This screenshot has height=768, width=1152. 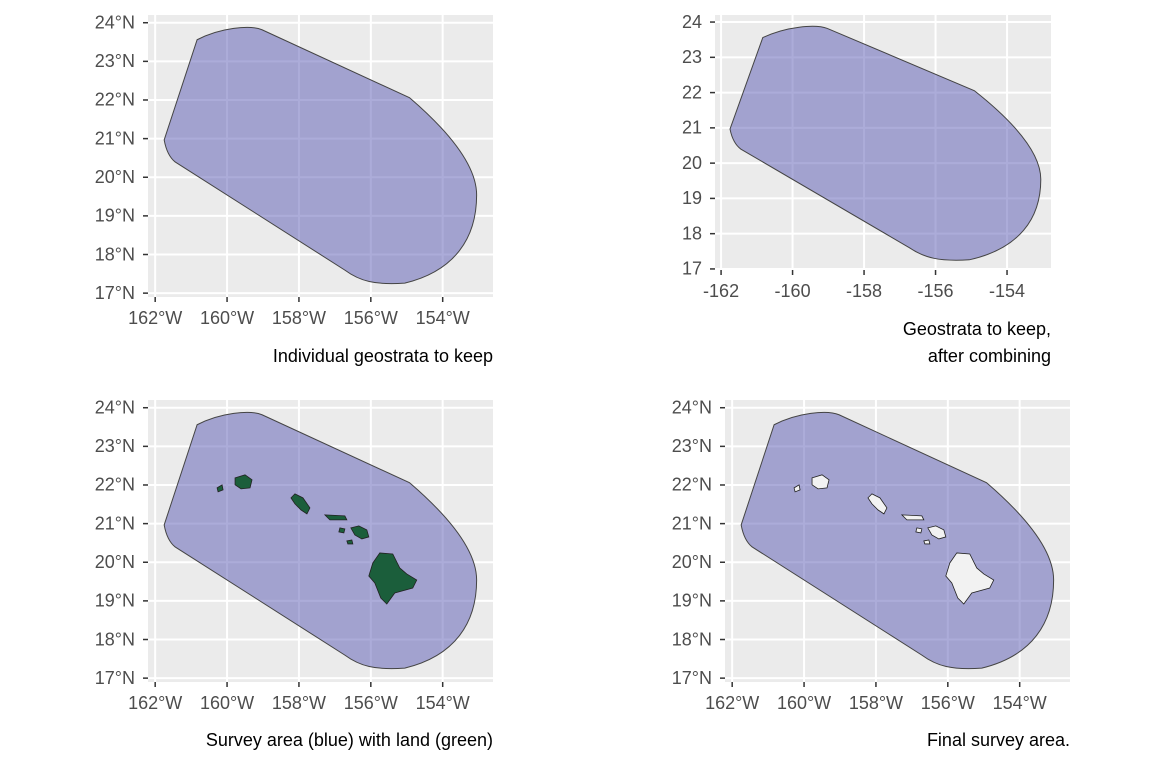 I want to click on y-tick-label: 20, so click(x=692, y=163).